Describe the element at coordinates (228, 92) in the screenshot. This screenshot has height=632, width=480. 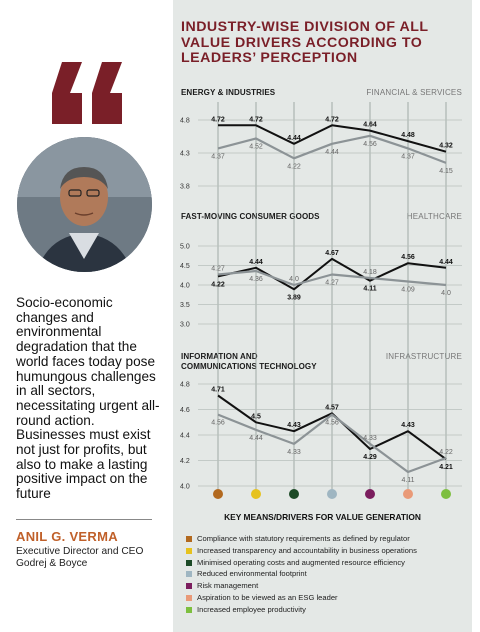
I see `chart-1-left-title: ENERGY & INDUSTRIES` at that location.